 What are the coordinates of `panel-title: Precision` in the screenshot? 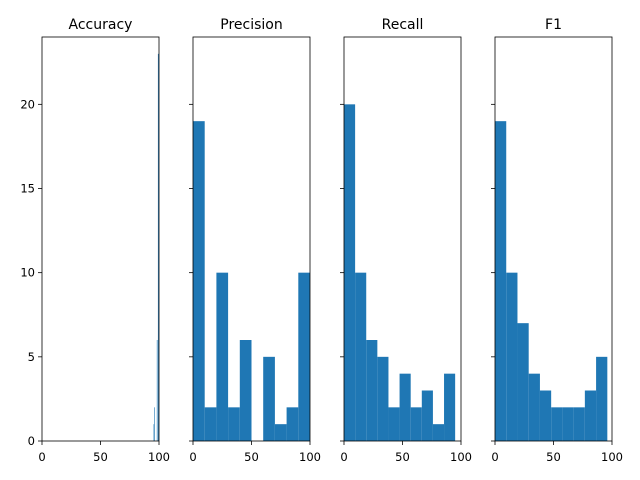 It's located at (251, 25).